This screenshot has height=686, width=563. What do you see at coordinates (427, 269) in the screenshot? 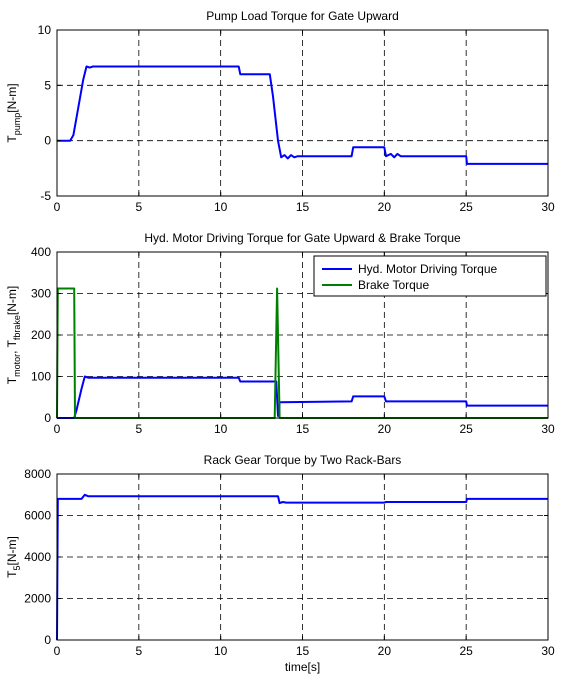
I see `legend-label: Hyd. Motor Driving Torque` at bounding box center [427, 269].